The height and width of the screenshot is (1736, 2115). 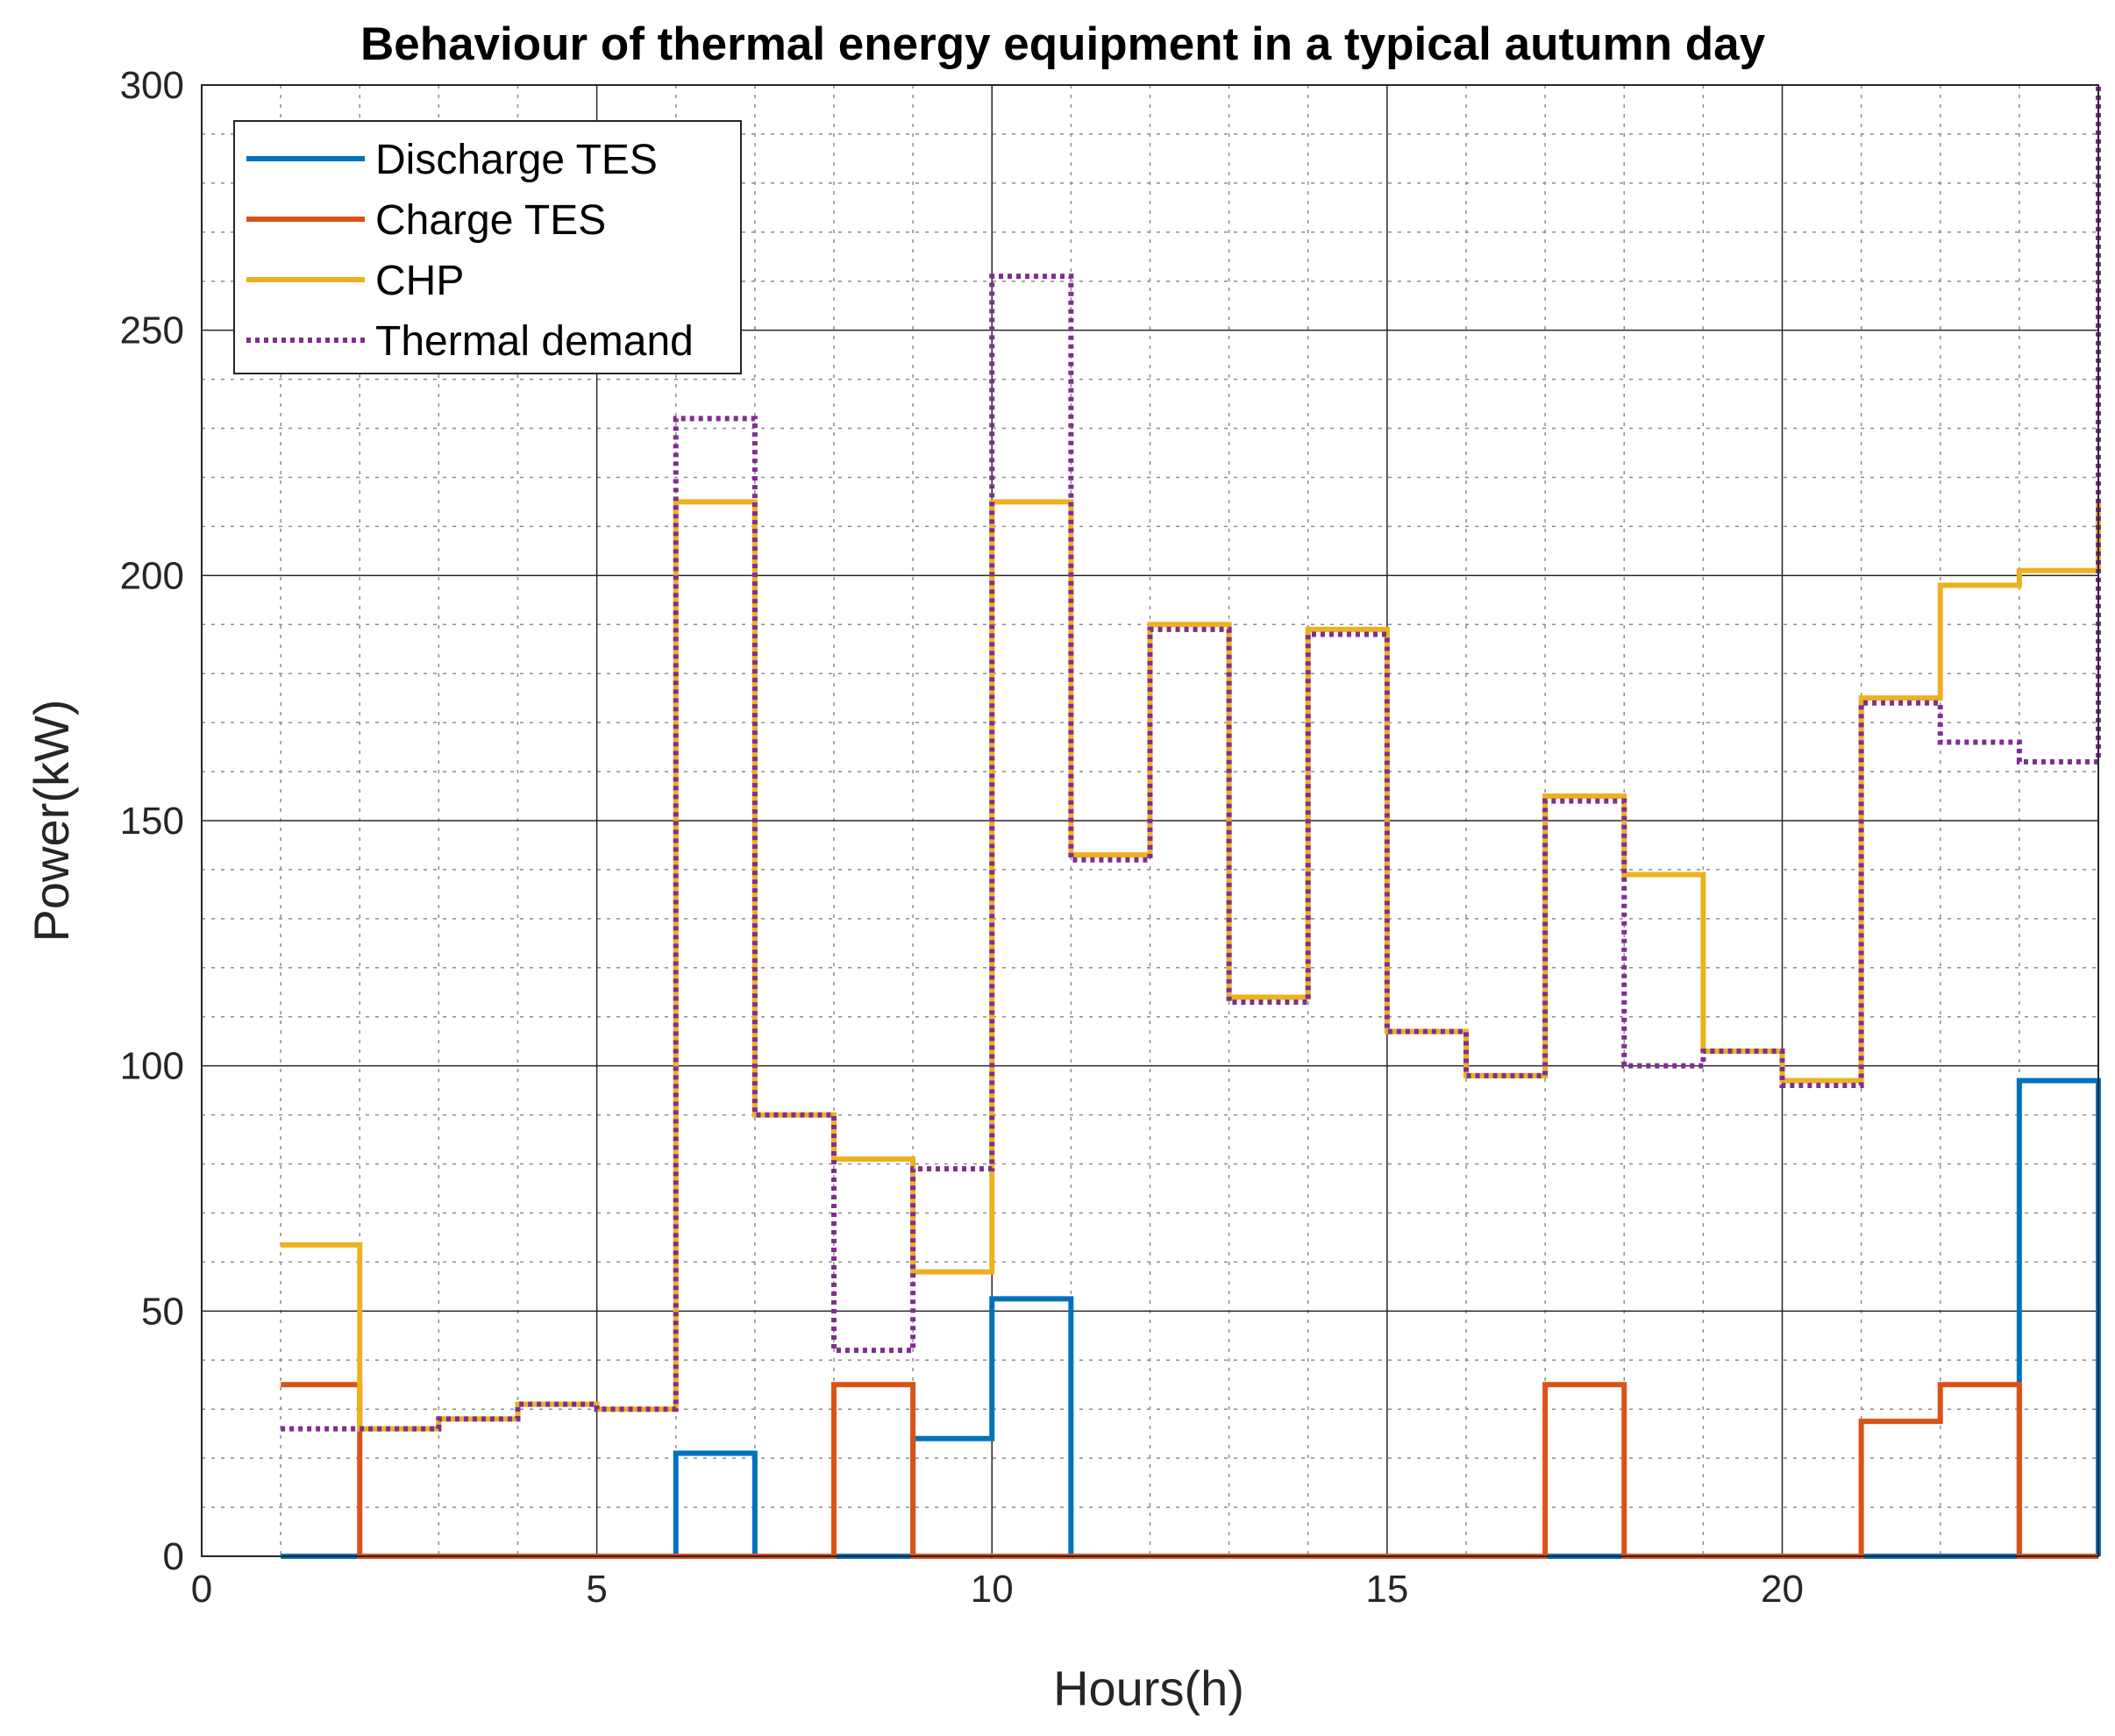 I want to click on y-tick-label: 50, so click(x=163, y=1311).